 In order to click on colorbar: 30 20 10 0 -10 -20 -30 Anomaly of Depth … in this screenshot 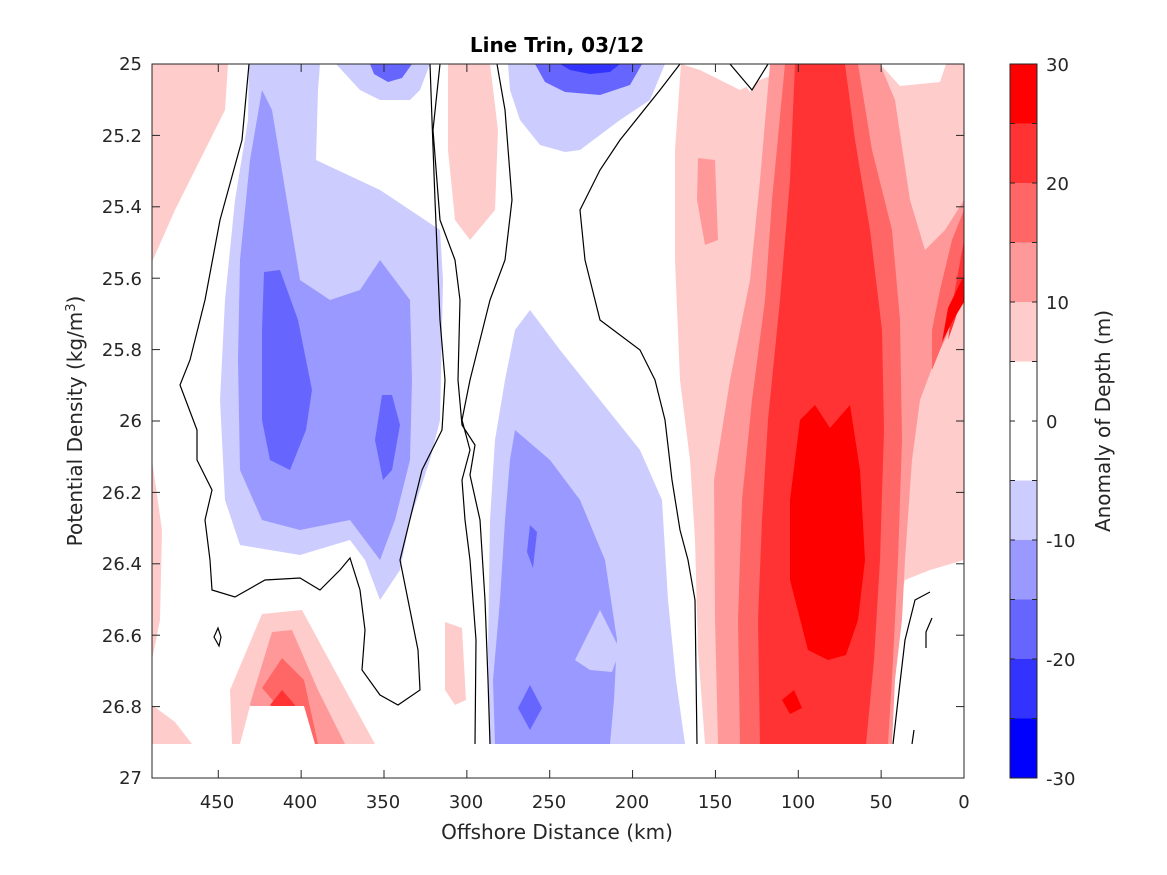, I will do `click(1062, 422)`.